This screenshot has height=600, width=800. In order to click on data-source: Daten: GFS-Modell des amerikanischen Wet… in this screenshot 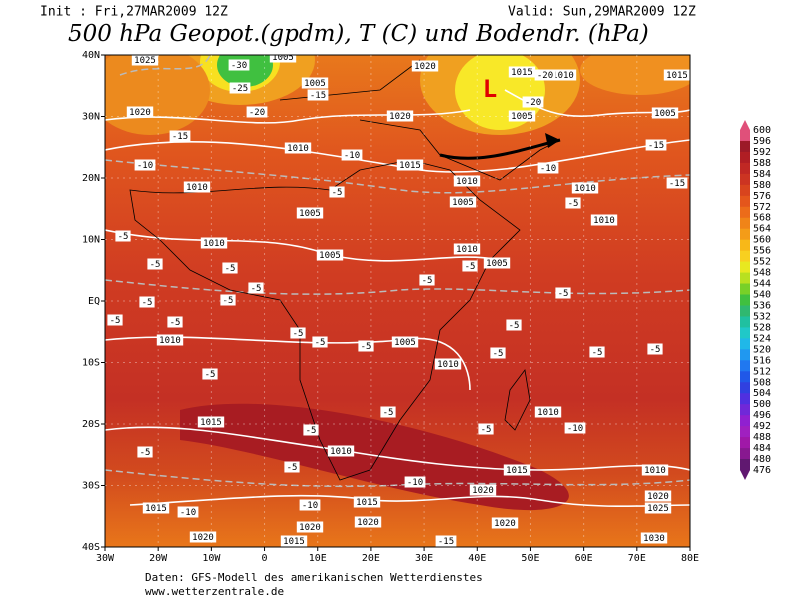, I will do `click(314, 577)`.